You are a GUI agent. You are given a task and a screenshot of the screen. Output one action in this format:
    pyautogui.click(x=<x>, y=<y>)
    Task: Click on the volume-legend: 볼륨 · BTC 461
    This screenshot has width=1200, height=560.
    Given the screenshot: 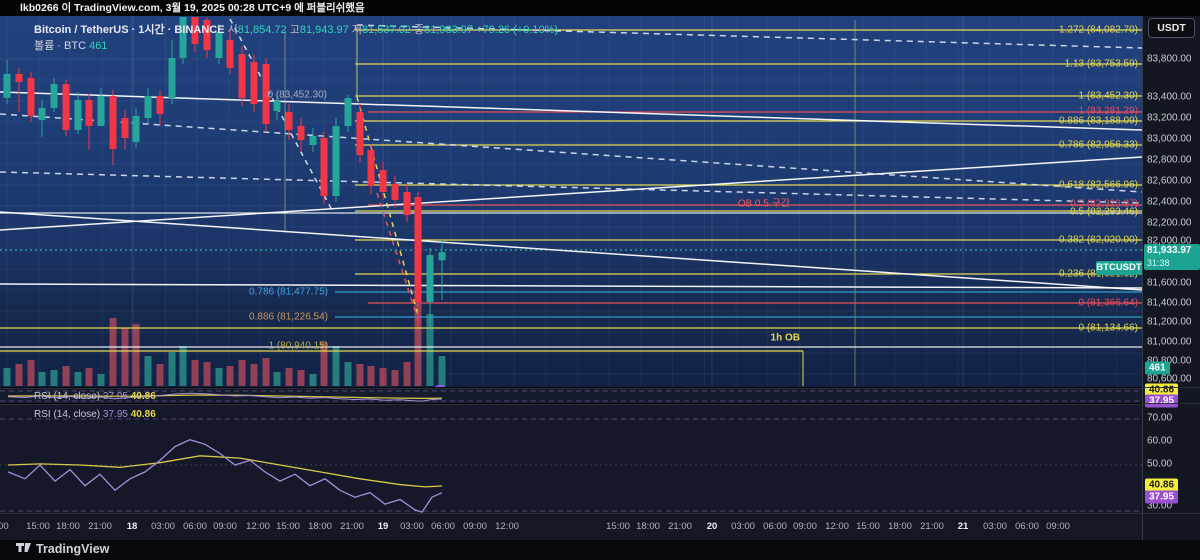 What is the action you would take?
    pyautogui.click(x=70, y=45)
    